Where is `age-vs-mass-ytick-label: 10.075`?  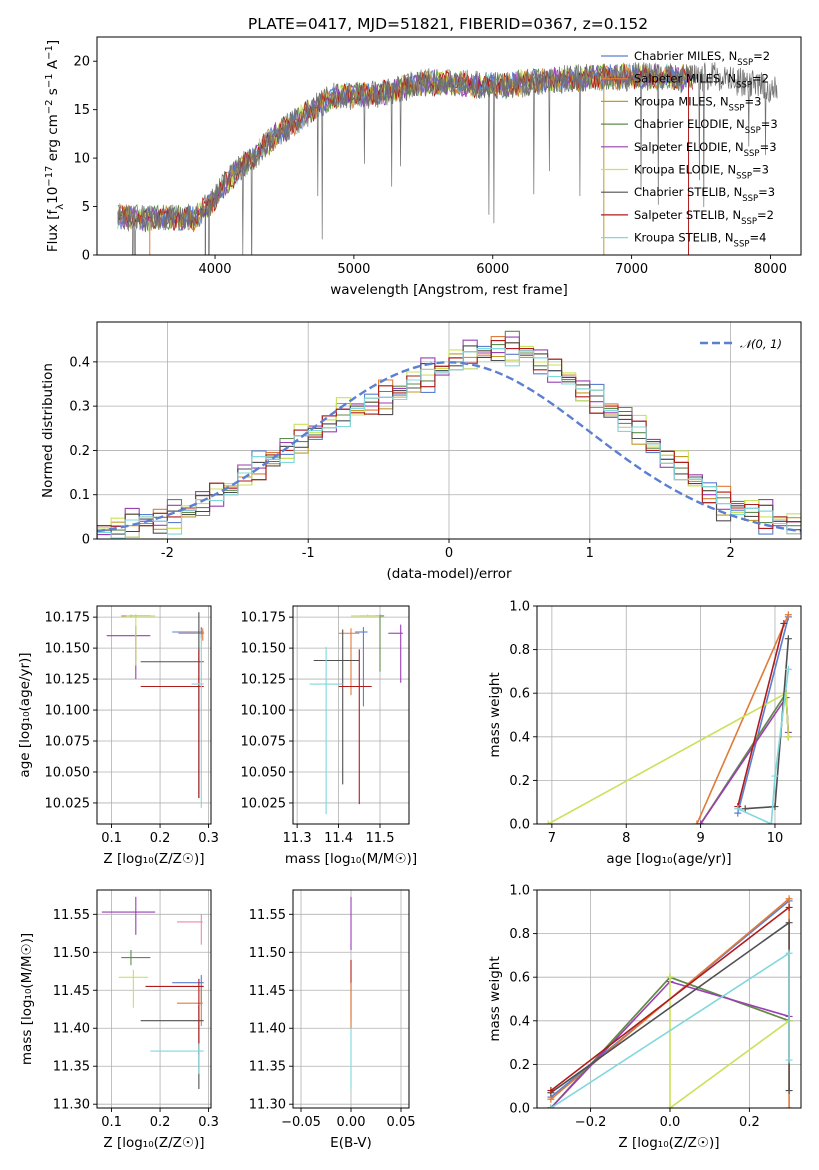
age-vs-mass-ytick-label: 10.075 is located at coordinates (264, 742).